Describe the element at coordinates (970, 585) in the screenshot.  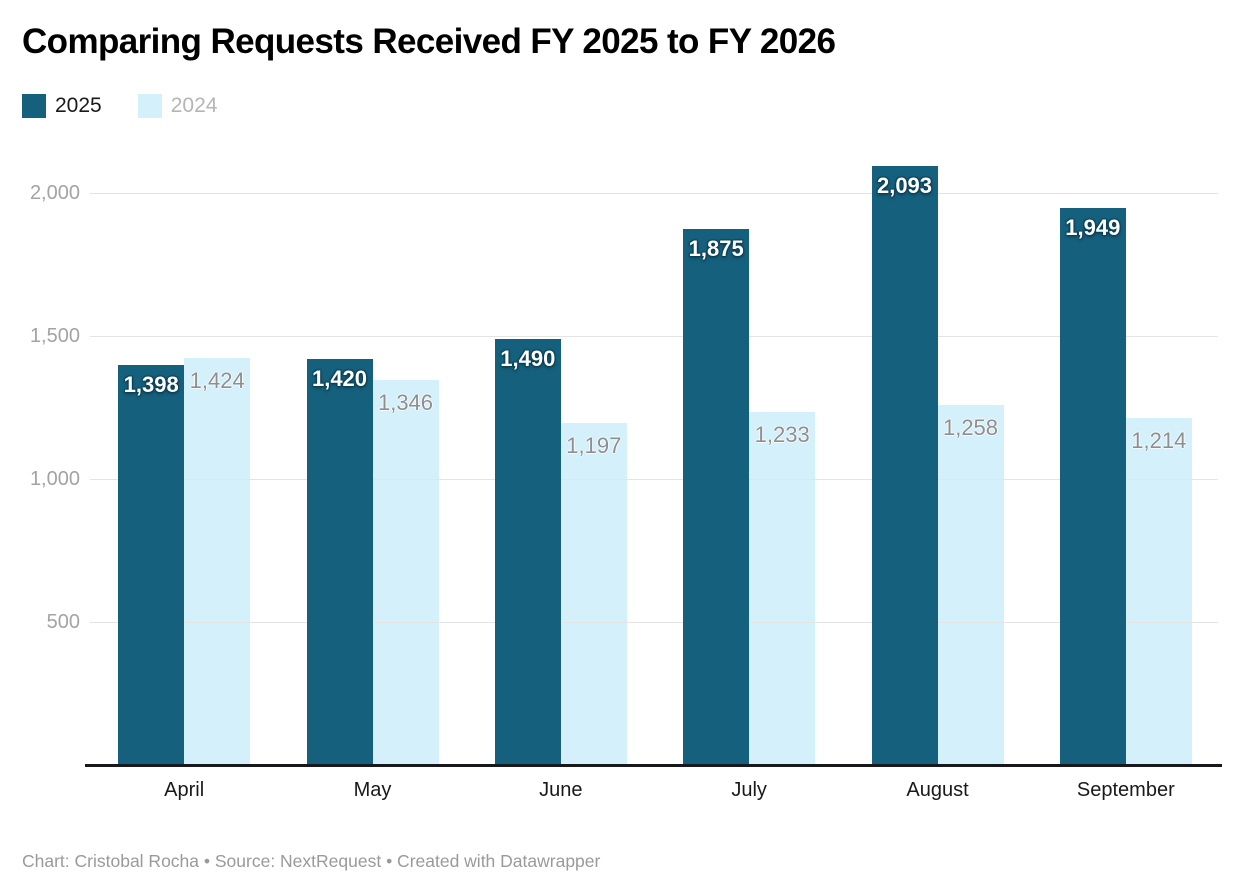
I see `bar-2024-august: 1,258` at that location.